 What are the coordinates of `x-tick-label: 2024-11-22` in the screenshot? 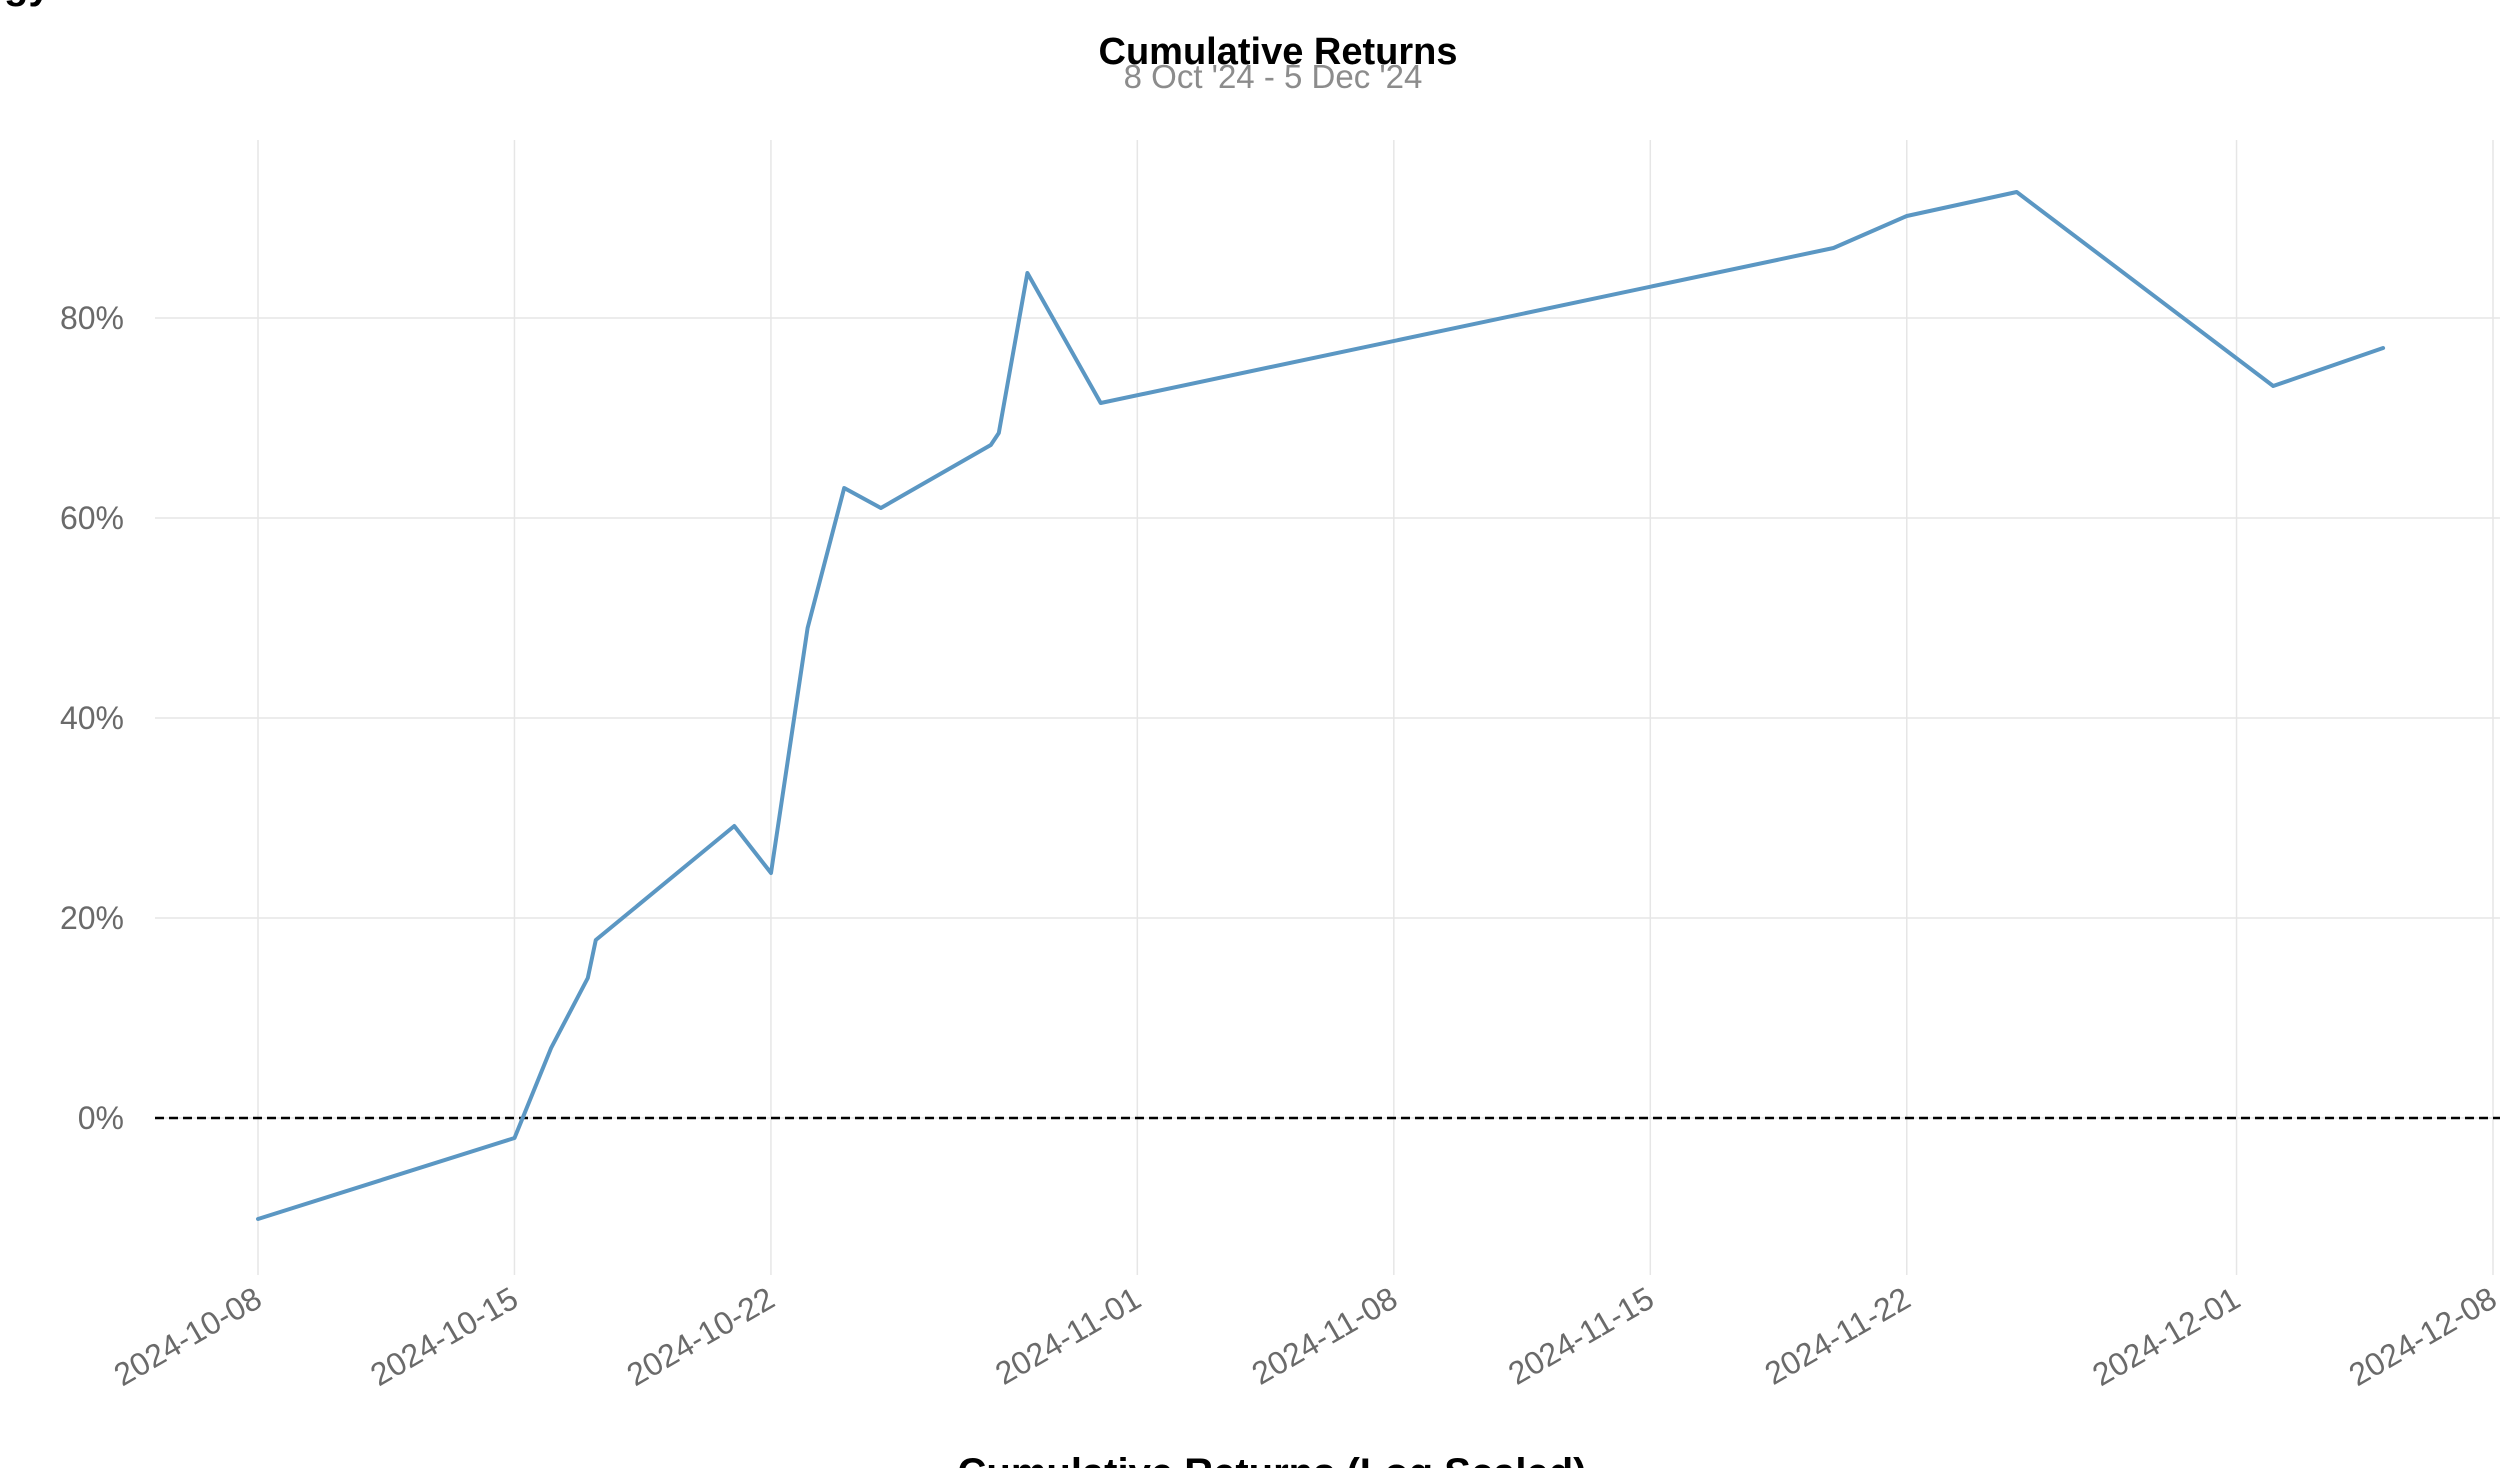 It's located at (1838, 1336).